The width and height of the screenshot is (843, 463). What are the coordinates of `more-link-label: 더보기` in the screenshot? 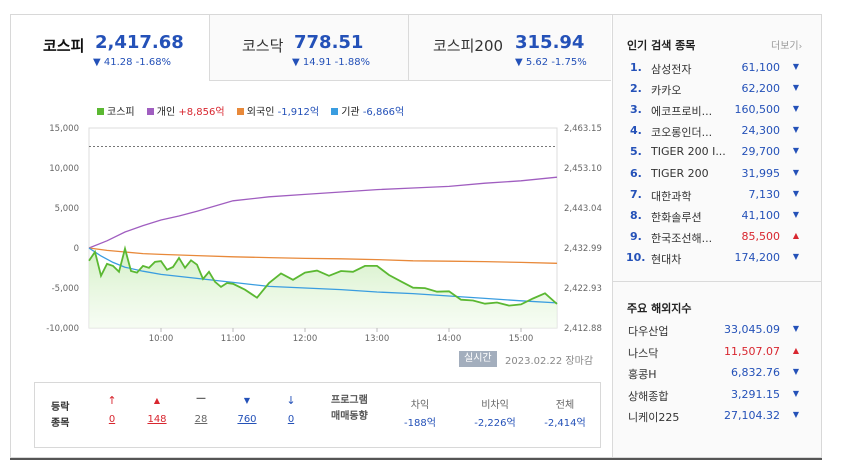 It's located at (785, 46).